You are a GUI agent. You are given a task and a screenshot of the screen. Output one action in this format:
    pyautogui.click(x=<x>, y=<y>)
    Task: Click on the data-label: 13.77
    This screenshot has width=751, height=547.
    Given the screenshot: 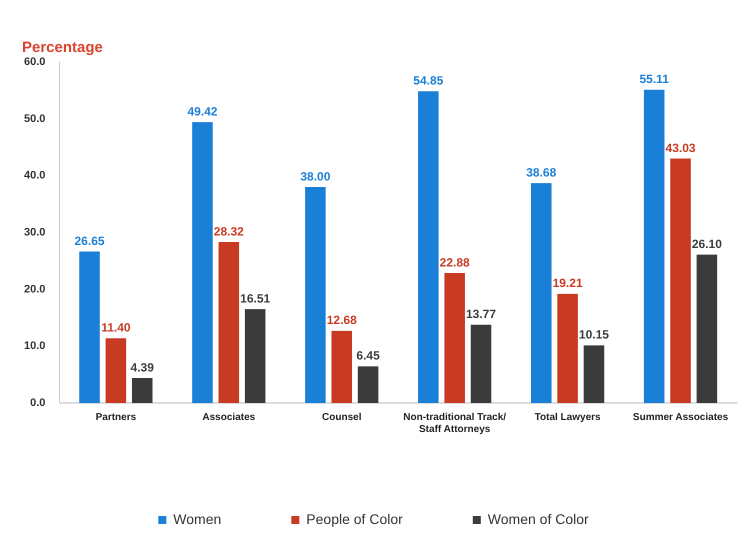 What is the action you would take?
    pyautogui.click(x=481, y=314)
    